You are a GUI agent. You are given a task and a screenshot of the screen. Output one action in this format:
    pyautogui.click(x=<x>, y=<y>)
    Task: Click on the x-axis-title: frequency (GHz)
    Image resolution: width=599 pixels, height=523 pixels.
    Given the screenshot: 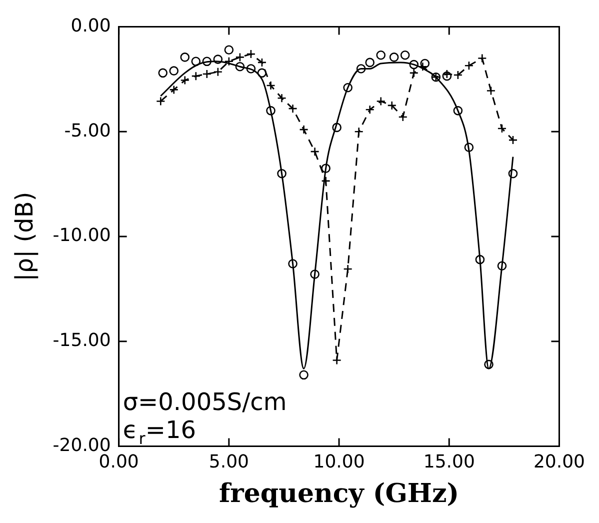 What is the action you would take?
    pyautogui.click(x=339, y=494)
    